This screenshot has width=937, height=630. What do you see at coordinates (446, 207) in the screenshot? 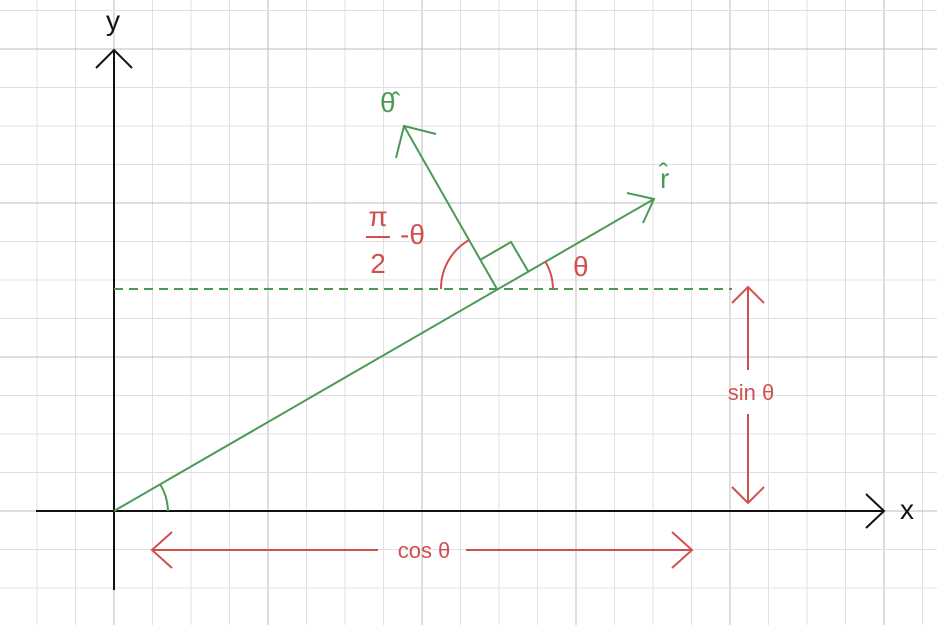
I see `theta-hat-vector` at bounding box center [446, 207].